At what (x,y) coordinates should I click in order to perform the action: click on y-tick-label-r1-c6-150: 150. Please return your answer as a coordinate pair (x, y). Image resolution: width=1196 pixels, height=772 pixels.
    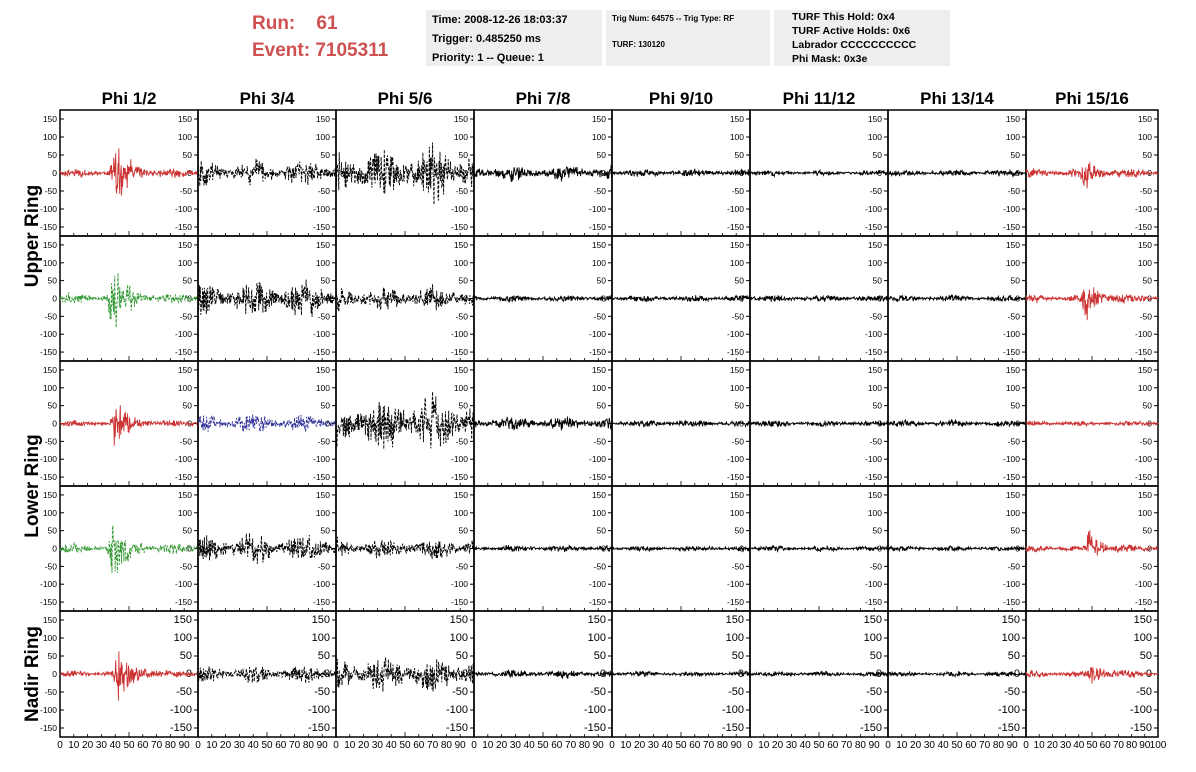
    Looking at the image, I should click on (875, 119).